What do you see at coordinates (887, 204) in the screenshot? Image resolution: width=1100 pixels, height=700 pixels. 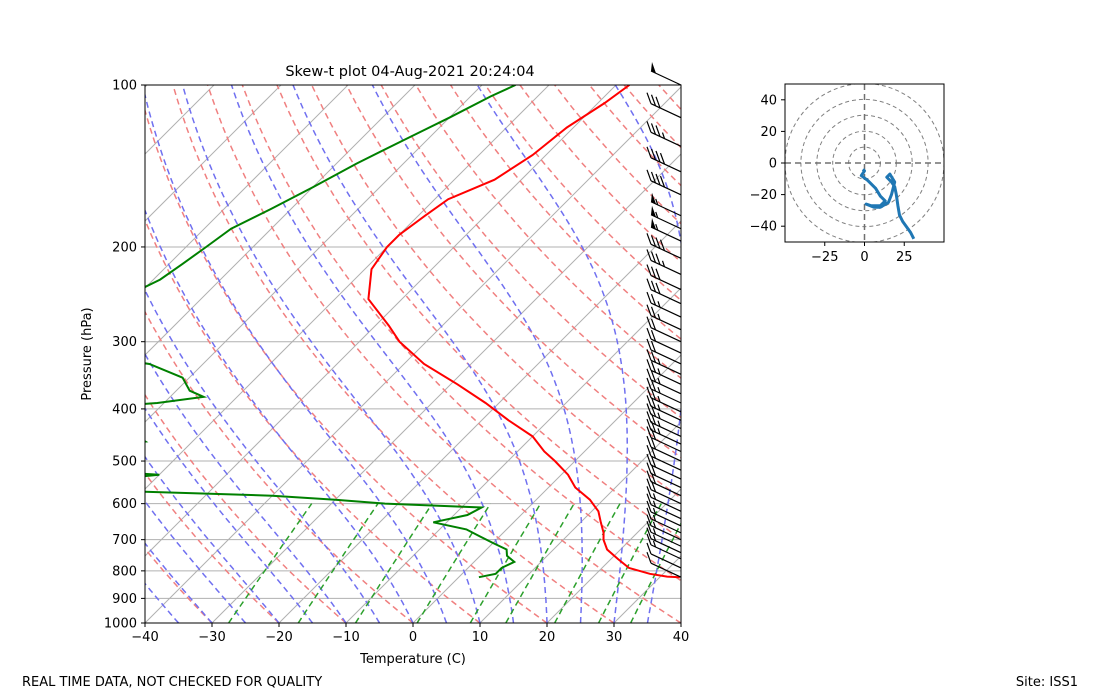 I see `hodograph-trace` at bounding box center [887, 204].